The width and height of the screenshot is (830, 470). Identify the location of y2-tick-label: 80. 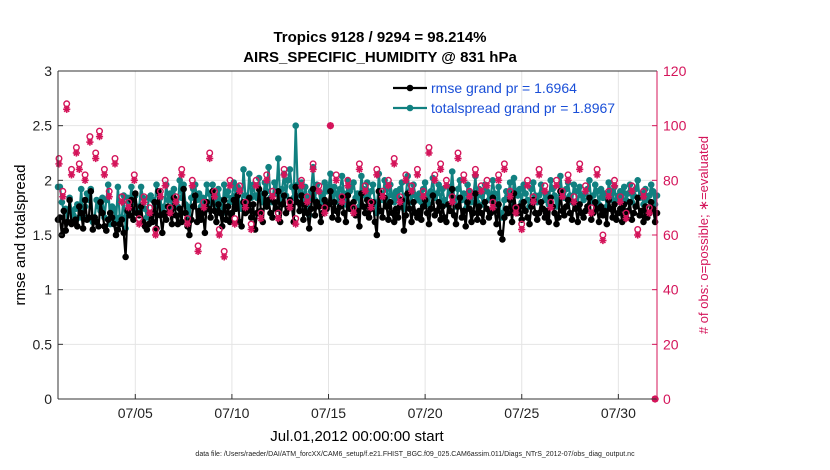
(671, 180).